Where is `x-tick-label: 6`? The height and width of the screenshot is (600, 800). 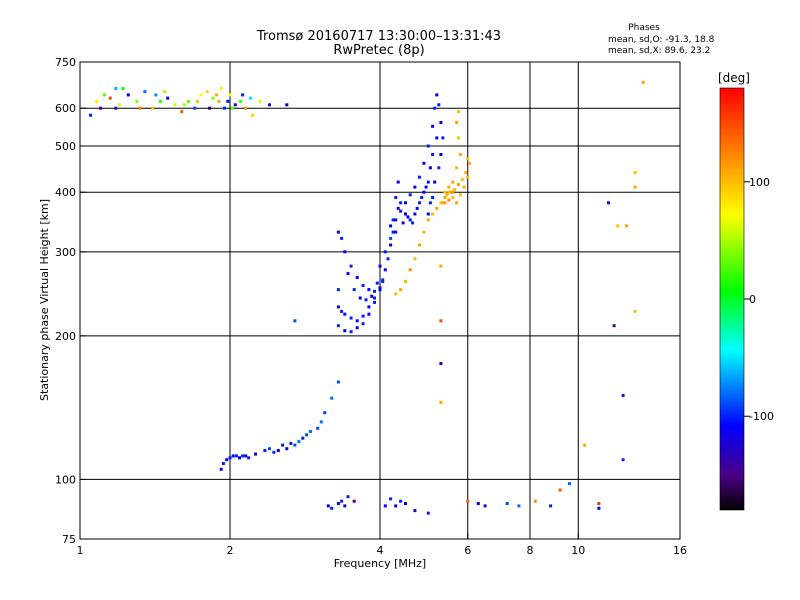 x-tick-label: 6 is located at coordinates (467, 550).